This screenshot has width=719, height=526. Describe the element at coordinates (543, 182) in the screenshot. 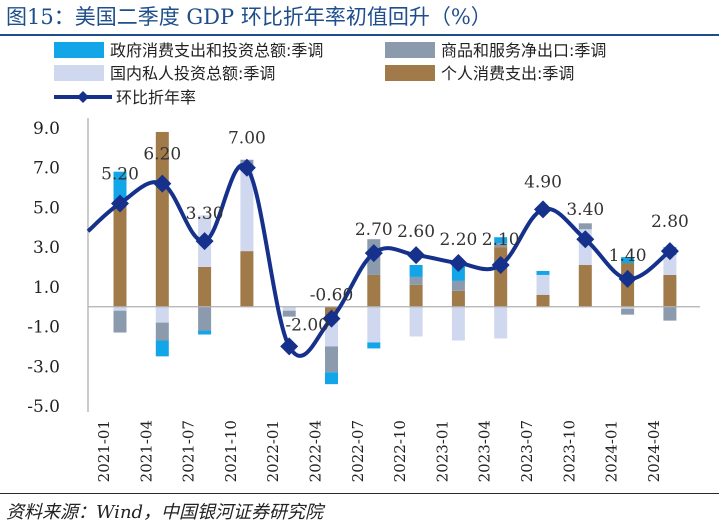

I see `data-label: 4.90` at that location.